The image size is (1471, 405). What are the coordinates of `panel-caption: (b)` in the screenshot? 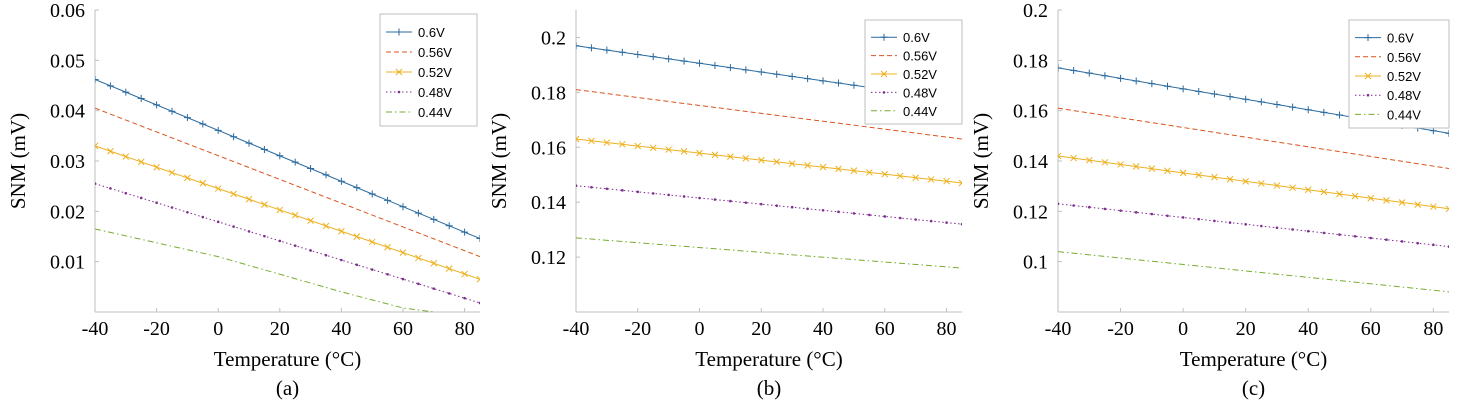 It's located at (769, 388).